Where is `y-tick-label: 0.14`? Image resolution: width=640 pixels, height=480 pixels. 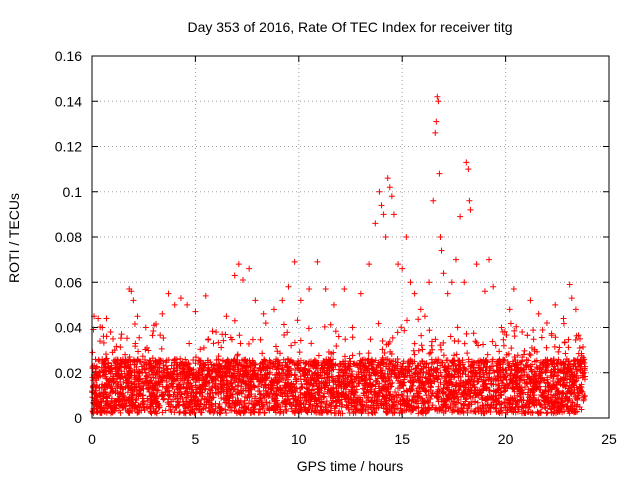
y-tick-label: 0.14 is located at coordinates (68, 101).